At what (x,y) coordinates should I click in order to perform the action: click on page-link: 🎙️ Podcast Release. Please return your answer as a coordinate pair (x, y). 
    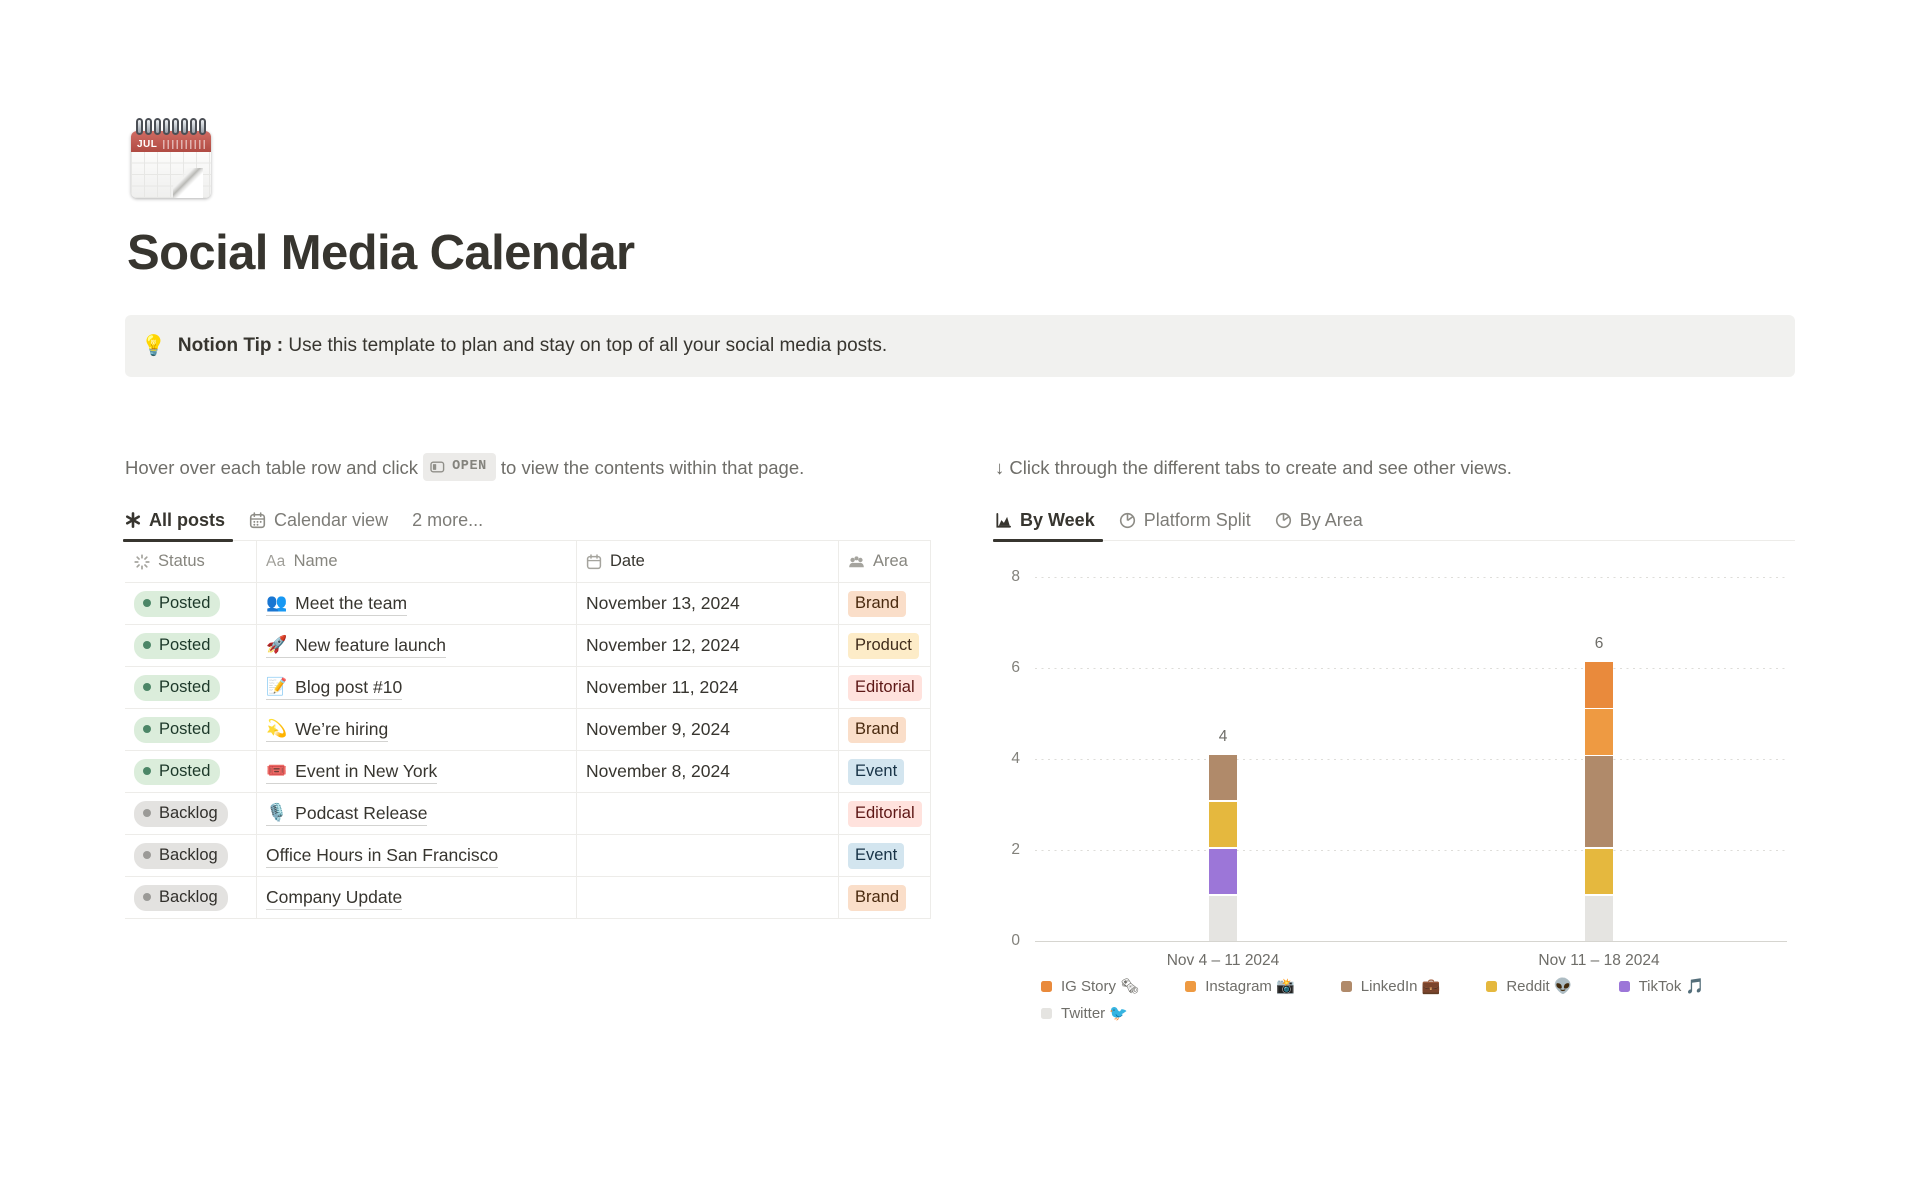
    Looking at the image, I should click on (347, 814).